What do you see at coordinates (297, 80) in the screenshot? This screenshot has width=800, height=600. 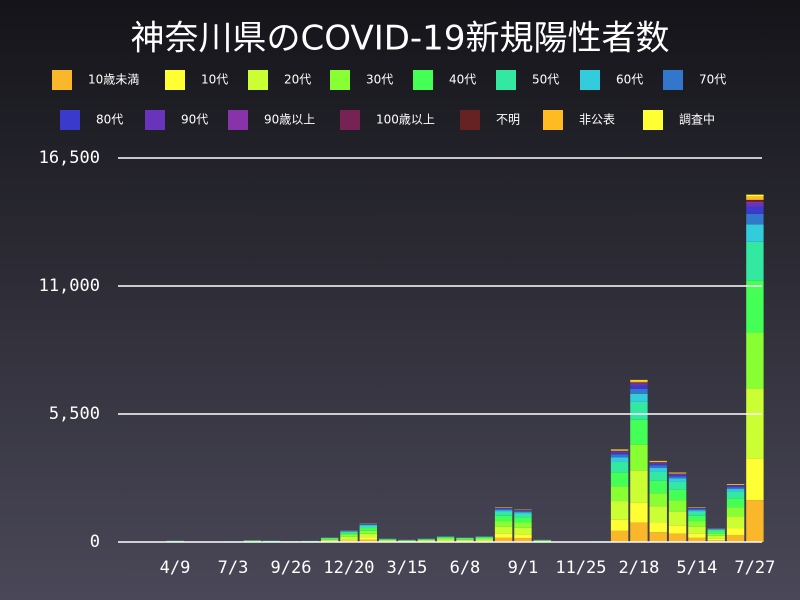 I see `legend-label: 20代` at bounding box center [297, 80].